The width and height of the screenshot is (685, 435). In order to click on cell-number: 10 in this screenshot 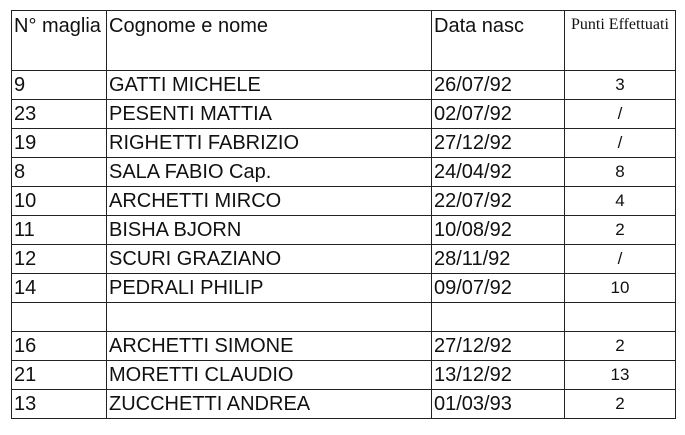, I will do `click(59, 201)`.